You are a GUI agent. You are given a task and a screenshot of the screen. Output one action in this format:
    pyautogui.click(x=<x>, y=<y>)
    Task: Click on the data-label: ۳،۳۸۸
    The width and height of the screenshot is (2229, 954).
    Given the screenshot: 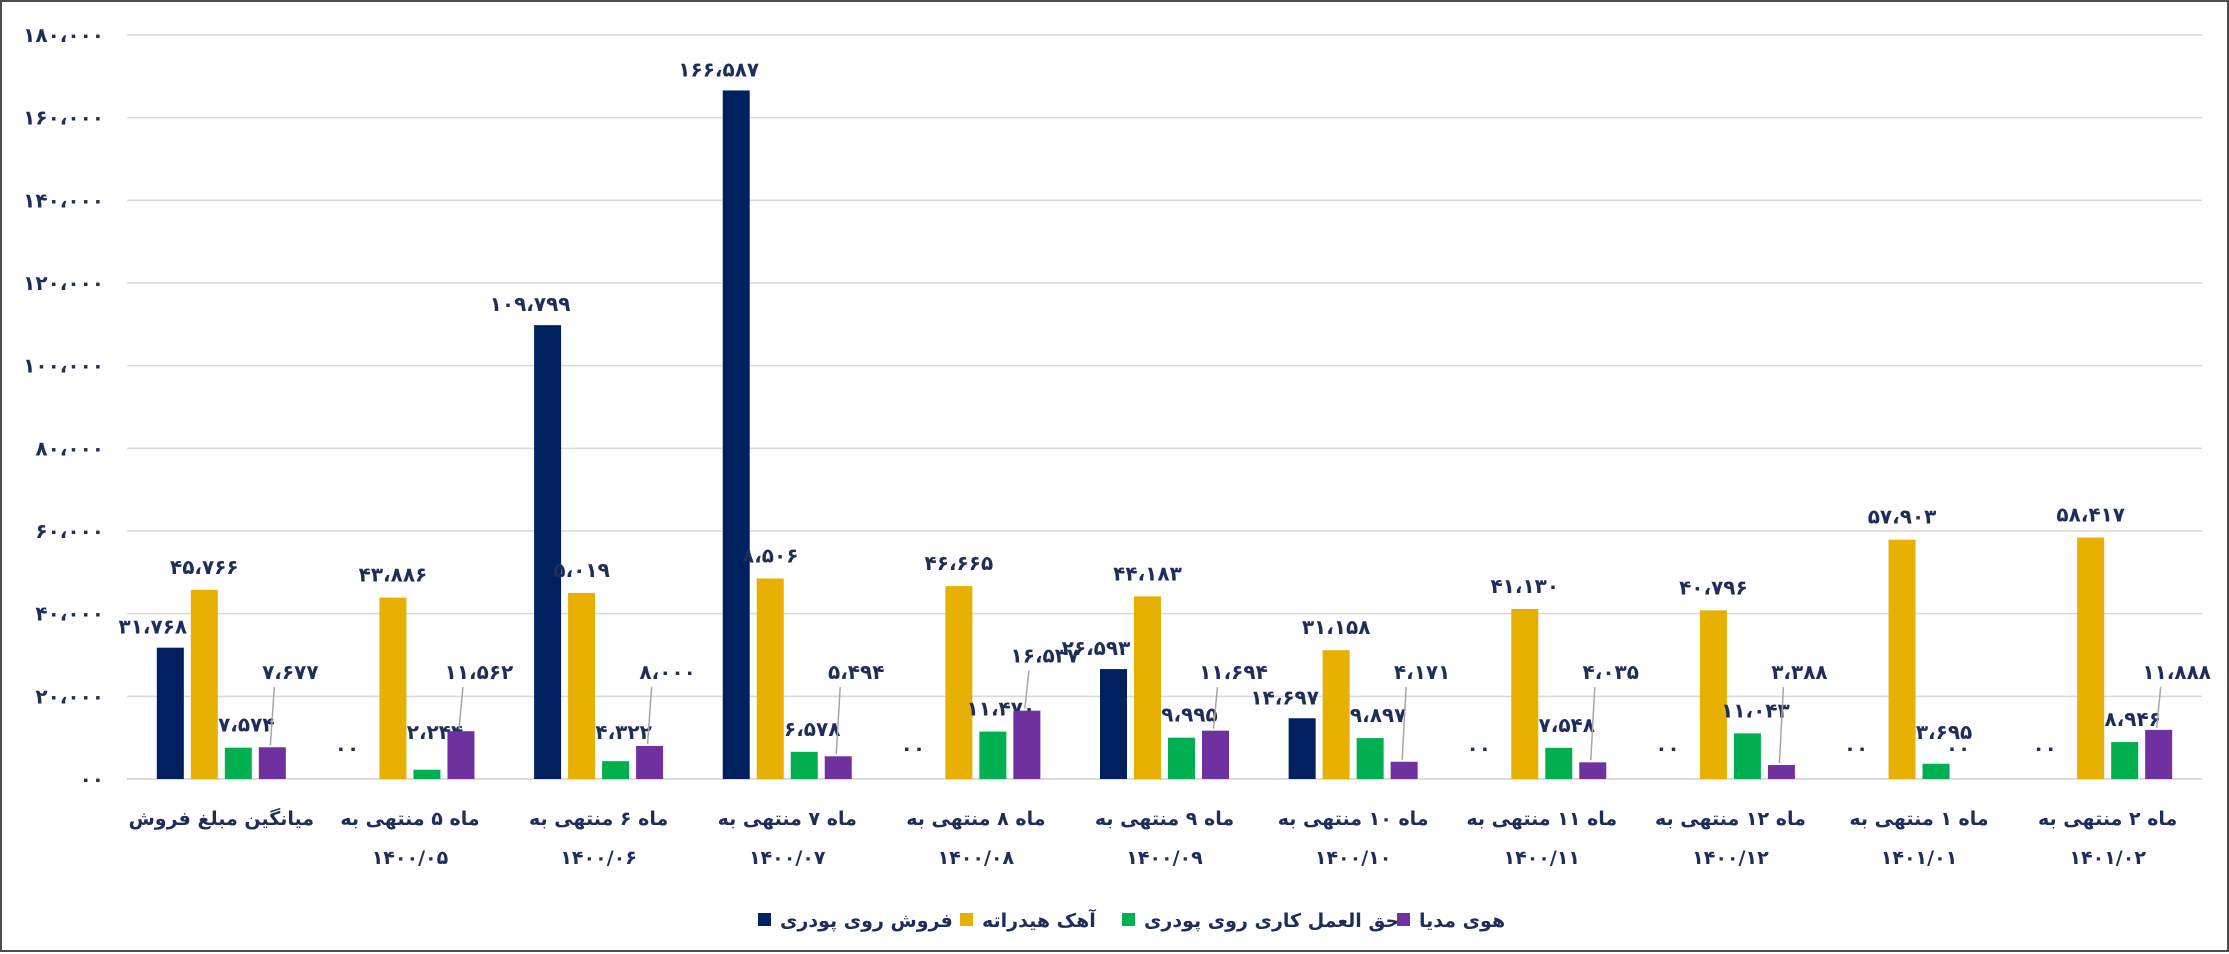 What is the action you would take?
    pyautogui.click(x=1799, y=672)
    